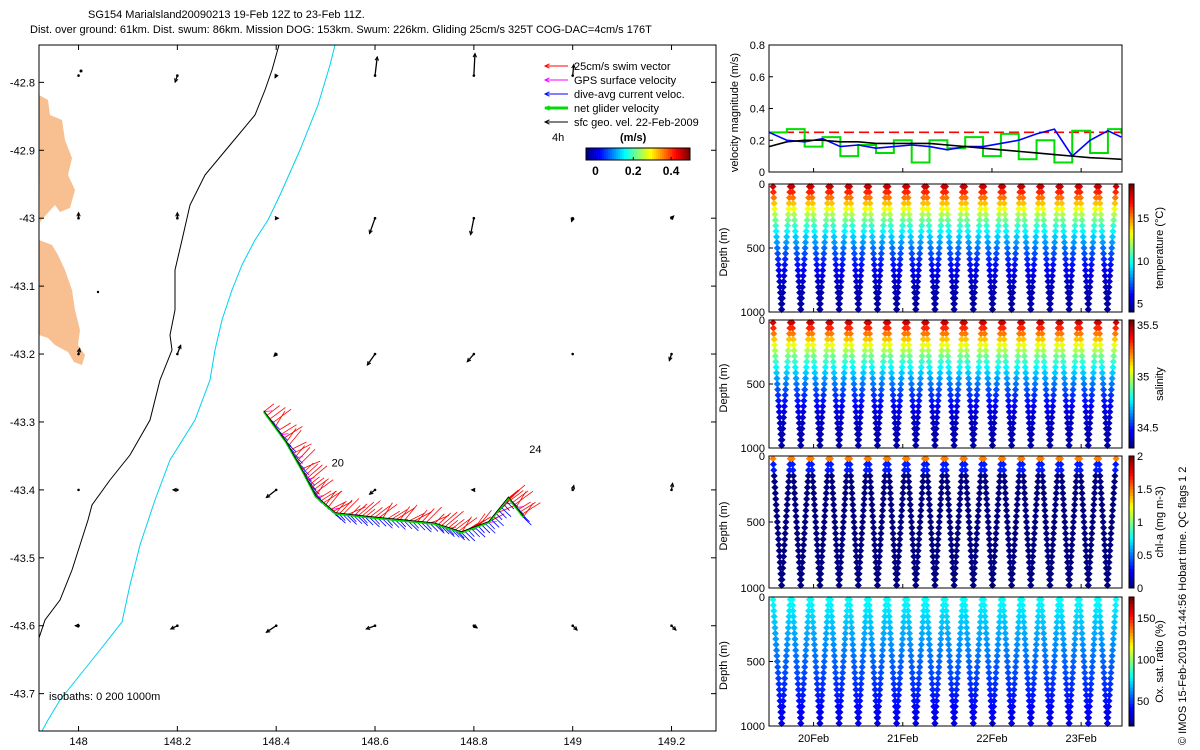 This screenshot has height=750, width=1200. What do you see at coordinates (672, 742) in the screenshot?
I see `x-tick-label: 149.2` at bounding box center [672, 742].